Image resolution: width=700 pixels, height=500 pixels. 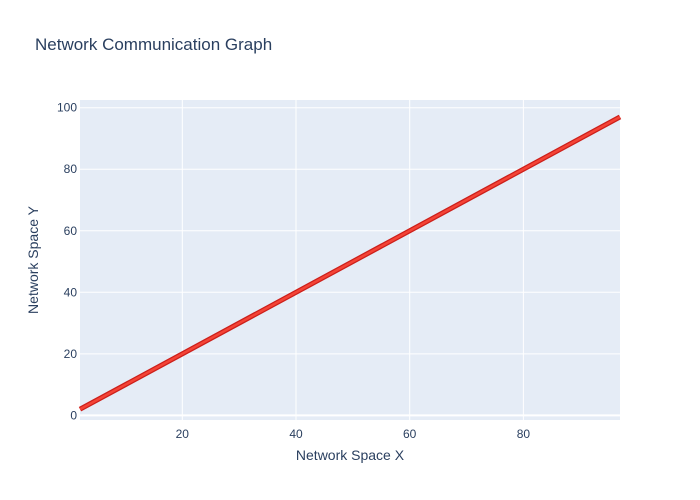 What do you see at coordinates (71, 169) in the screenshot?
I see `y-tick-label: 80` at bounding box center [71, 169].